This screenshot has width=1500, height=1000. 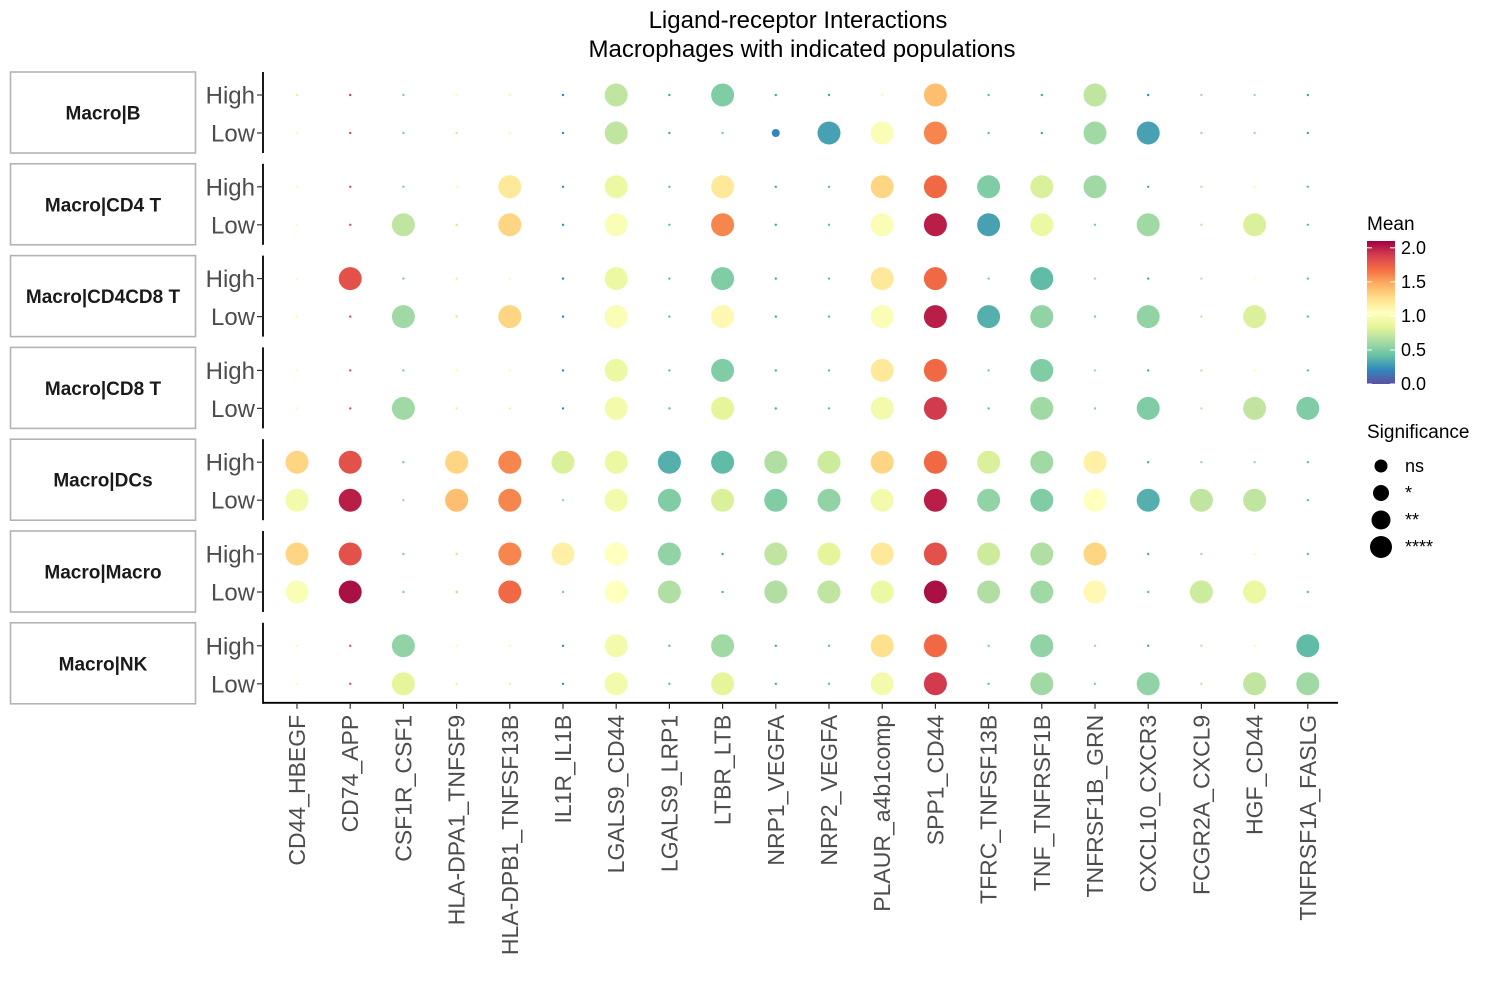 I want to click on x-tick-label: LGALS9_LRP1, so click(x=669, y=793).